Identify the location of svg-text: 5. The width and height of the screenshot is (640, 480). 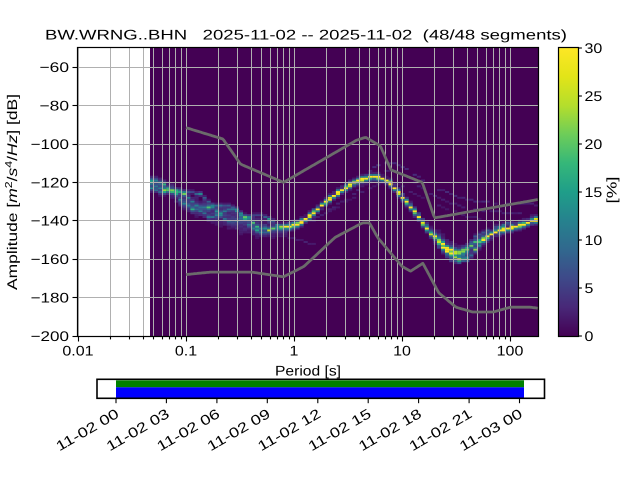
(589, 288).